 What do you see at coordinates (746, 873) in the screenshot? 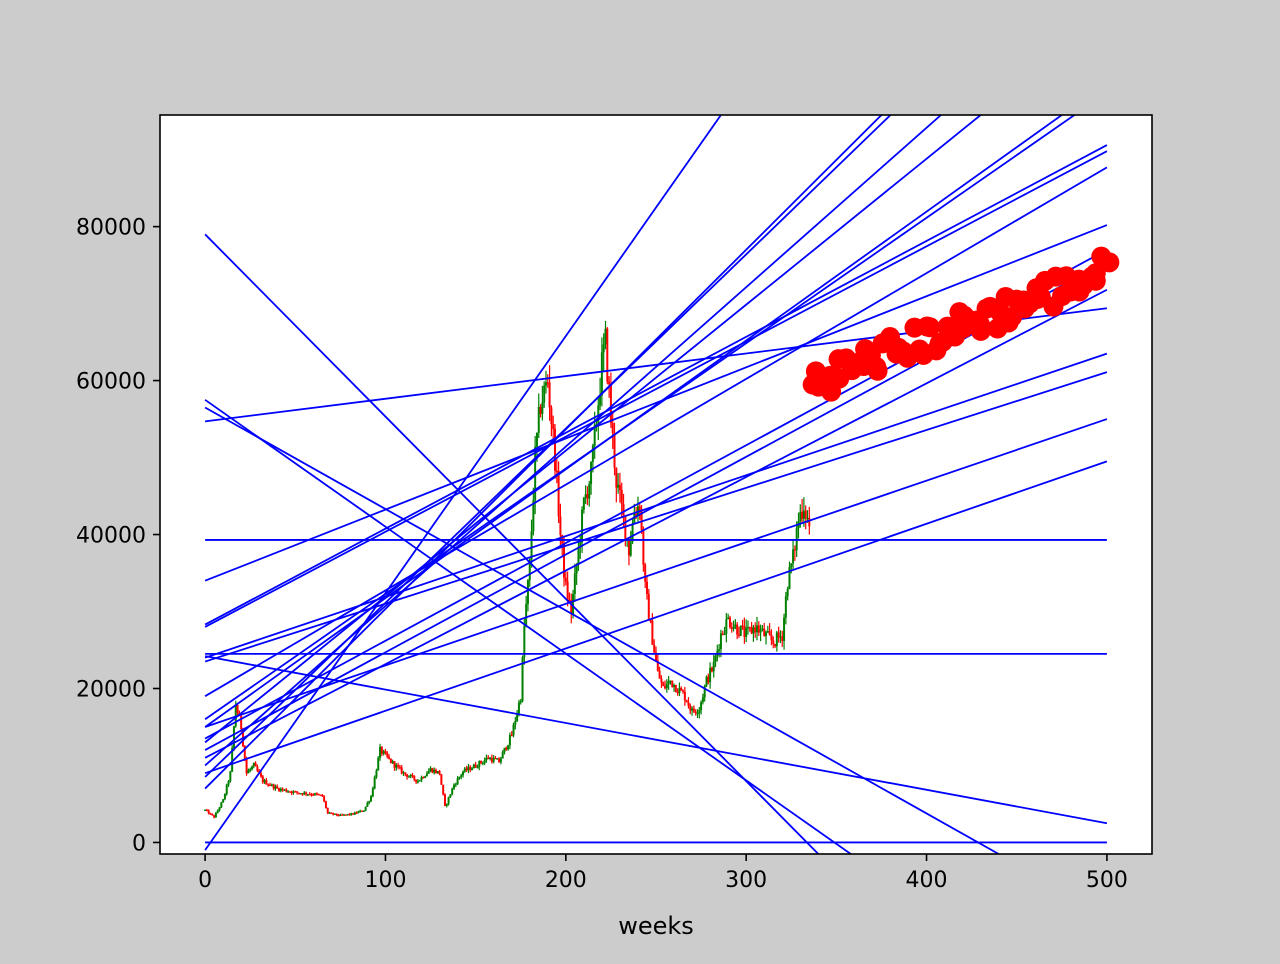
I see `x-tick: 300` at bounding box center [746, 873].